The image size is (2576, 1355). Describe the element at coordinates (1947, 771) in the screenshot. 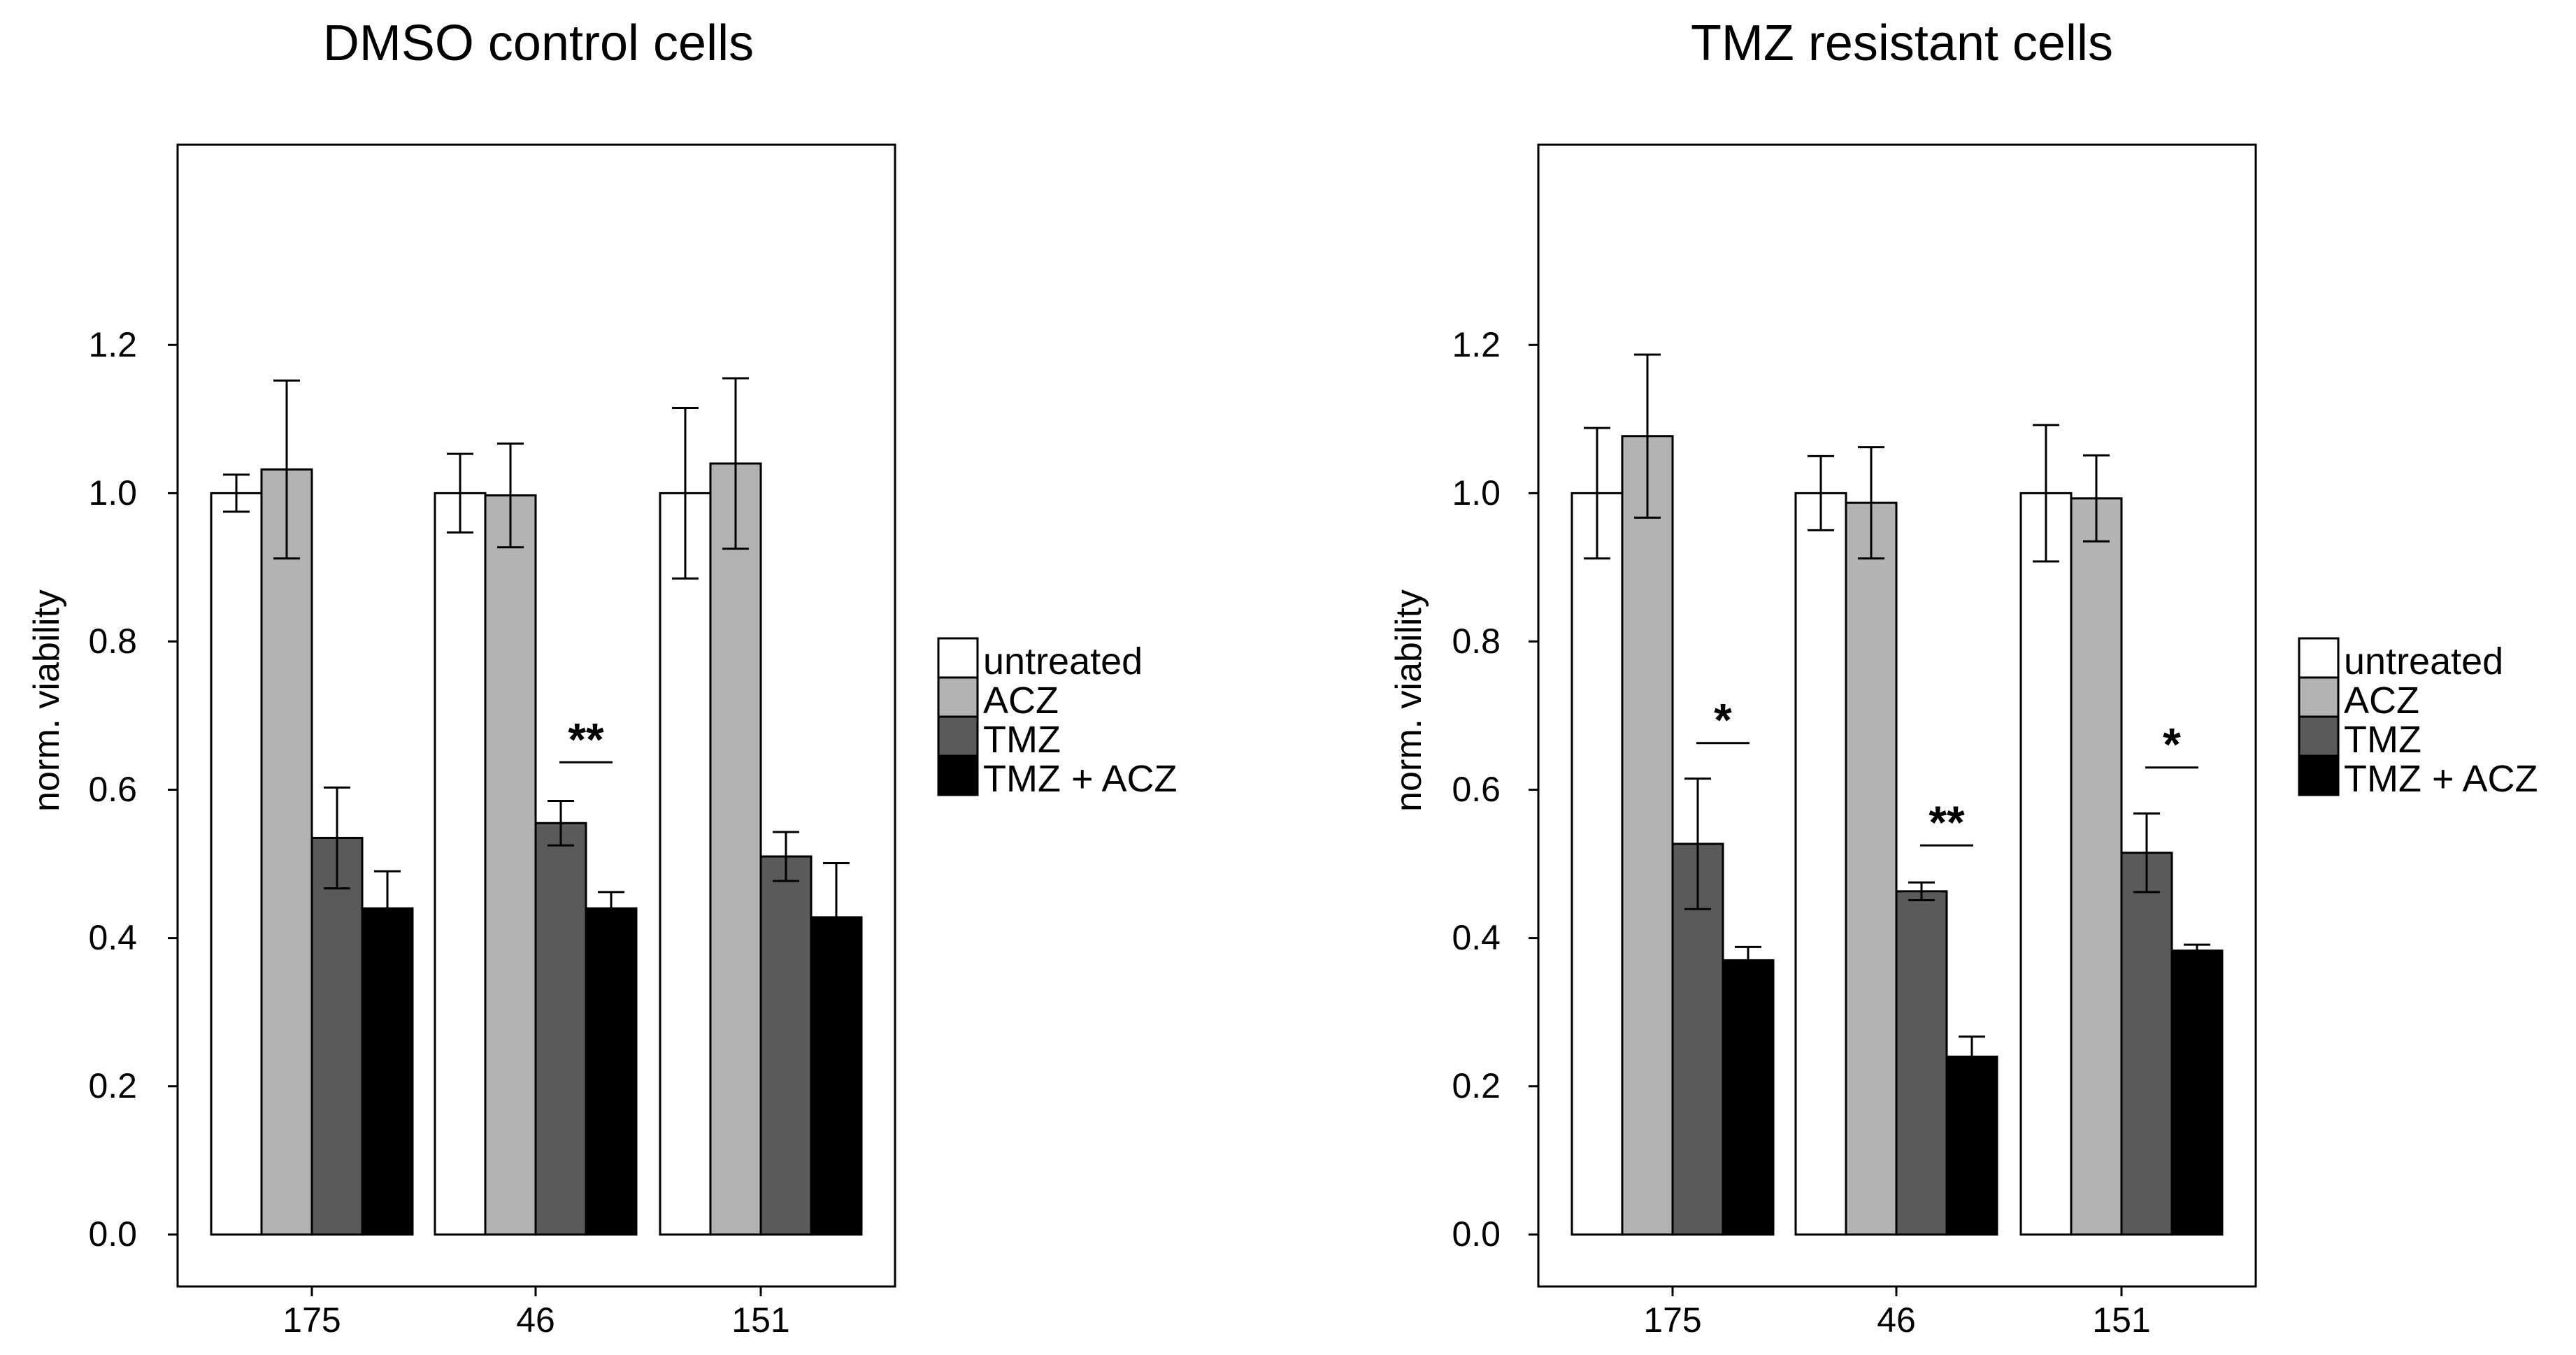

I see `significance-markers: * ** *` at that location.